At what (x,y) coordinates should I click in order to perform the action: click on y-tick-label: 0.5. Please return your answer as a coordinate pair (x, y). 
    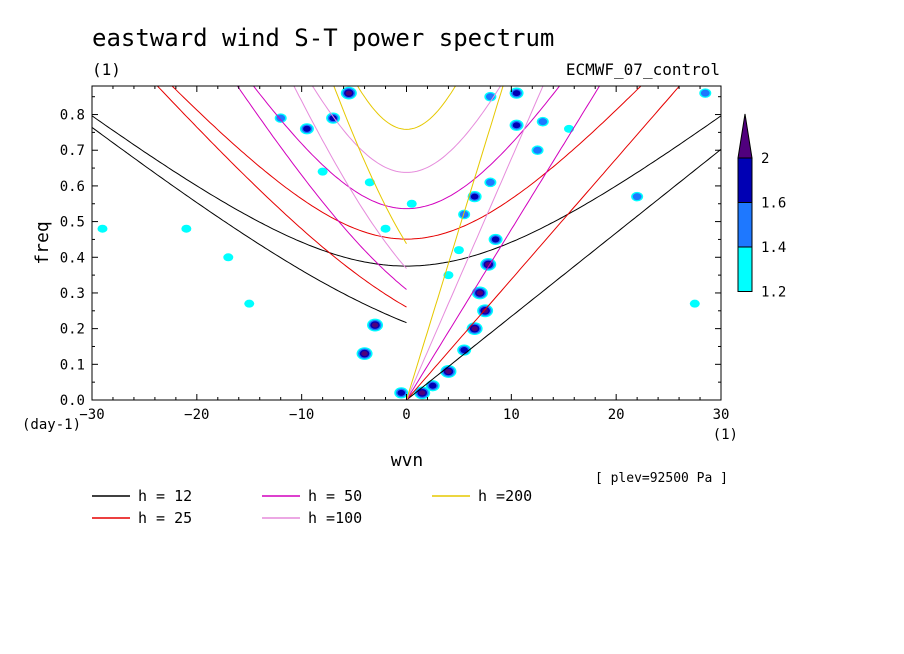
    Looking at the image, I should click on (72, 223).